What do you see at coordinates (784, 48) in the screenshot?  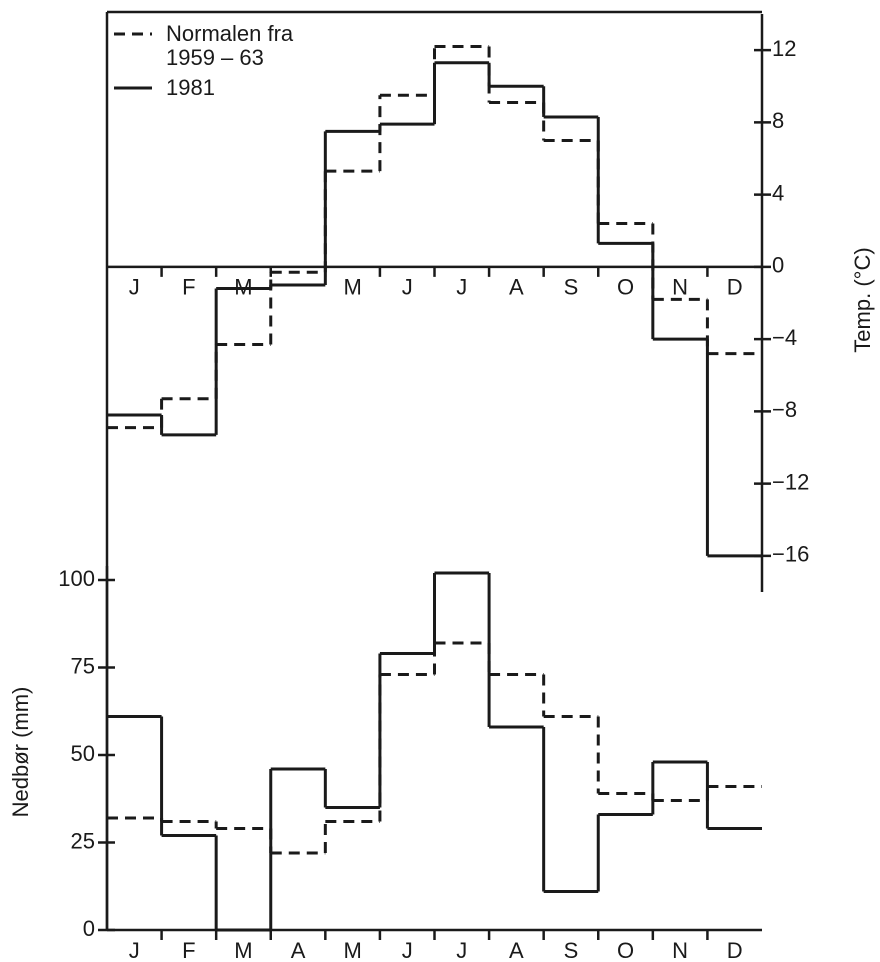 I see `y-tick-label: 12` at bounding box center [784, 48].